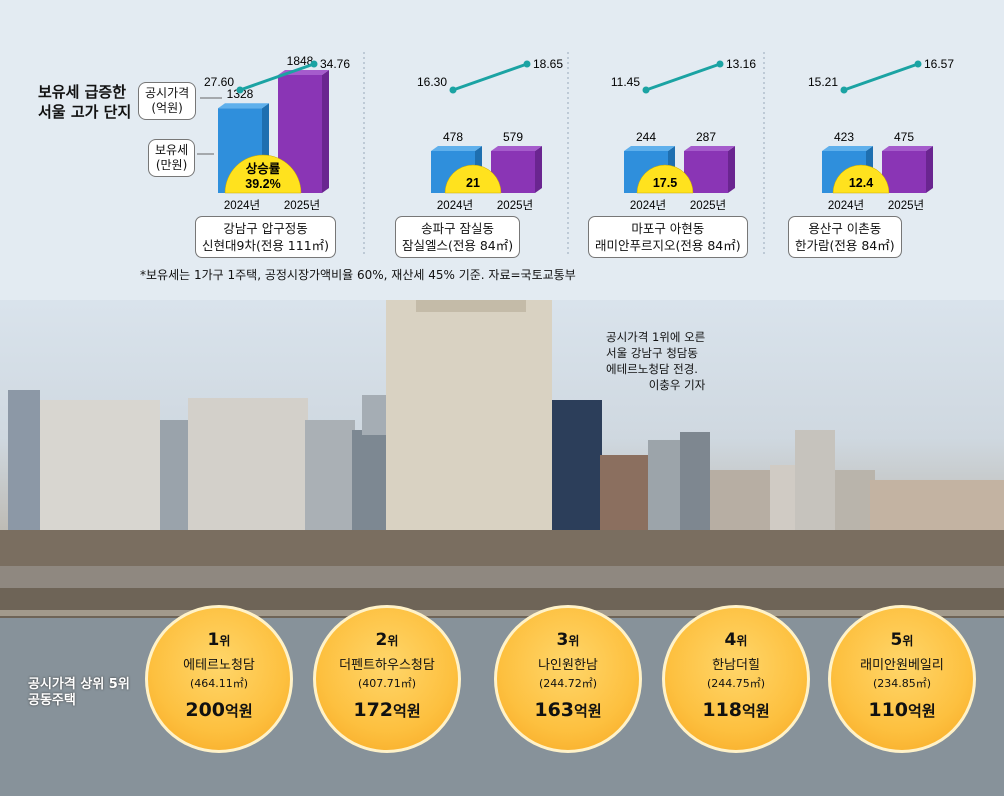 The height and width of the screenshot is (796, 1004). I want to click on photo-credit: 이충우 기자, so click(677, 385).